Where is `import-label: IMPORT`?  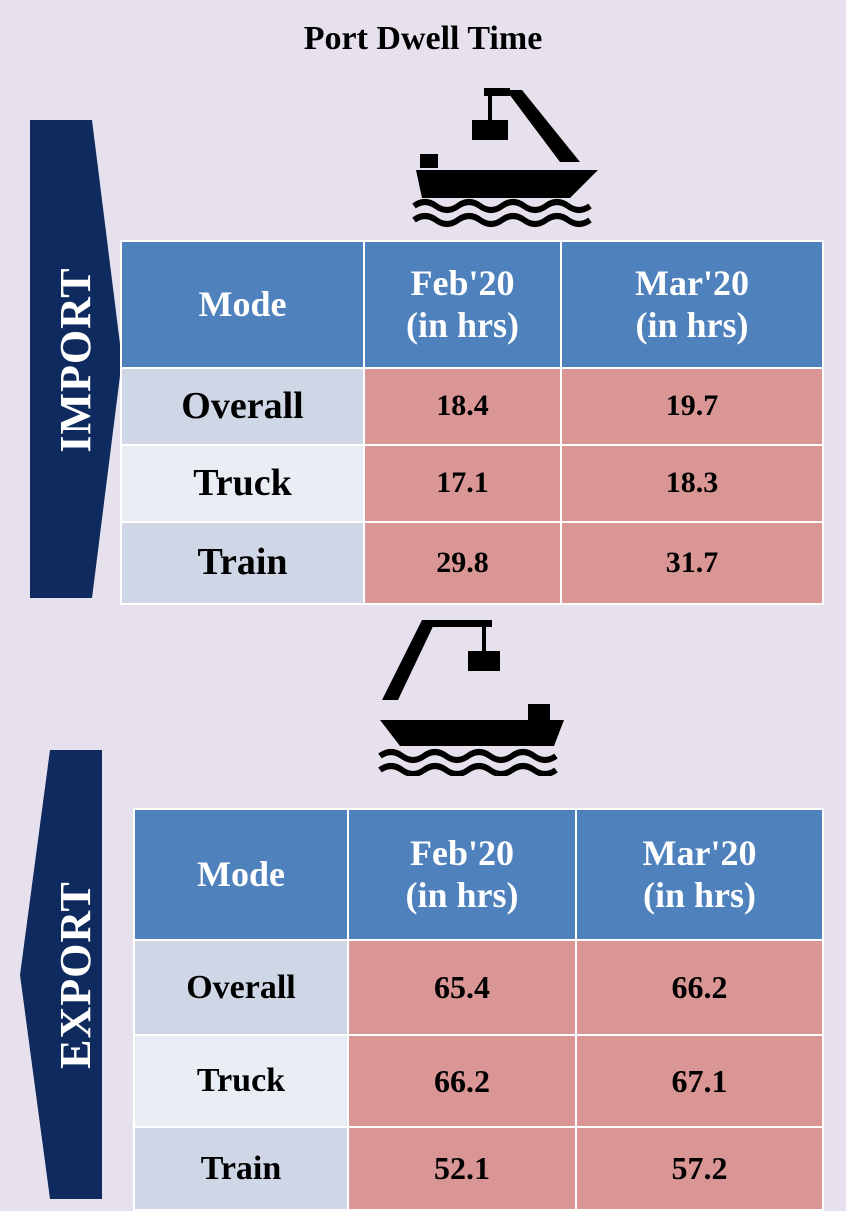
import-label: IMPORT is located at coordinates (75, 360).